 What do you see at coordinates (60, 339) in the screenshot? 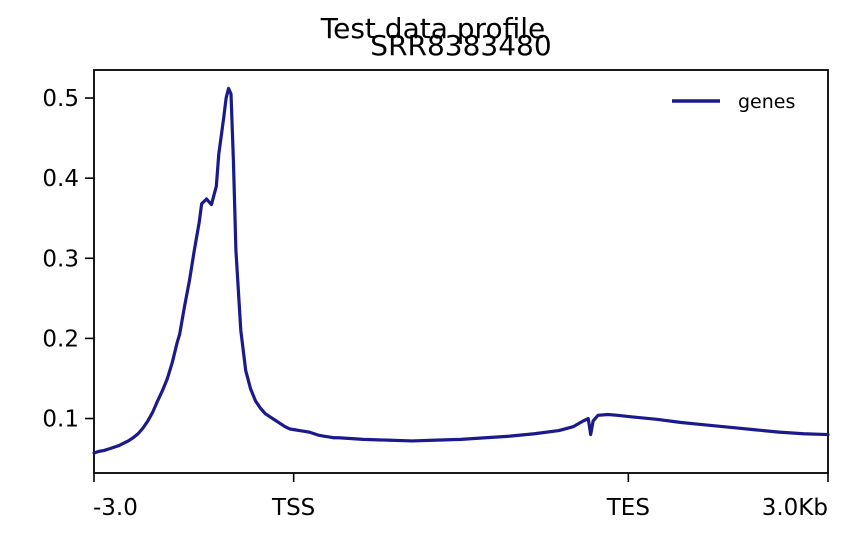
I see `y-tick-label: 0.2` at bounding box center [60, 339].